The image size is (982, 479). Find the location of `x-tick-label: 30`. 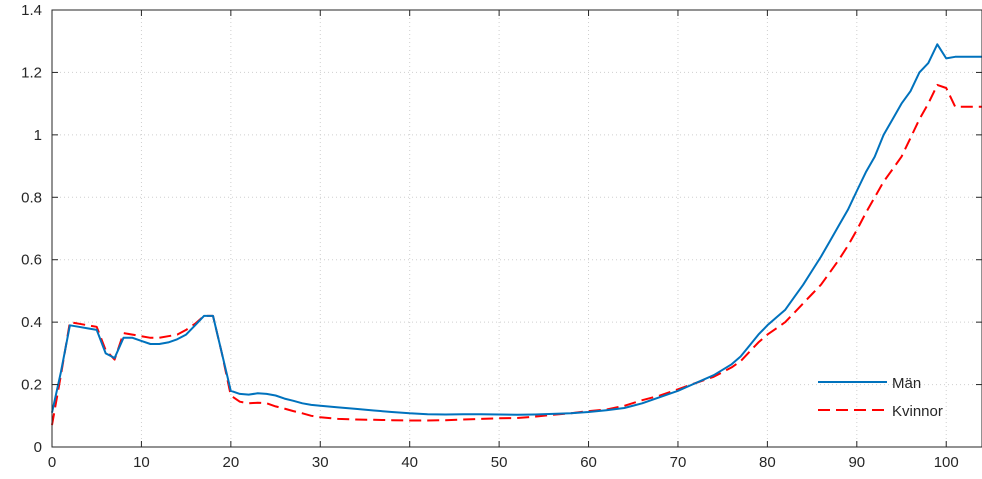

x-tick-label: 30 is located at coordinates (320, 462).